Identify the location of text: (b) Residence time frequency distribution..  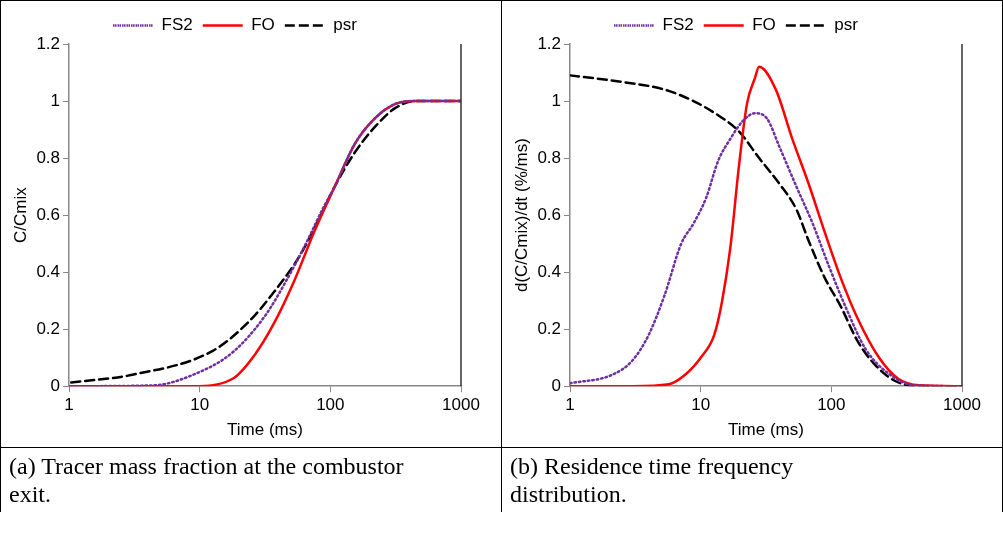
(652, 480).